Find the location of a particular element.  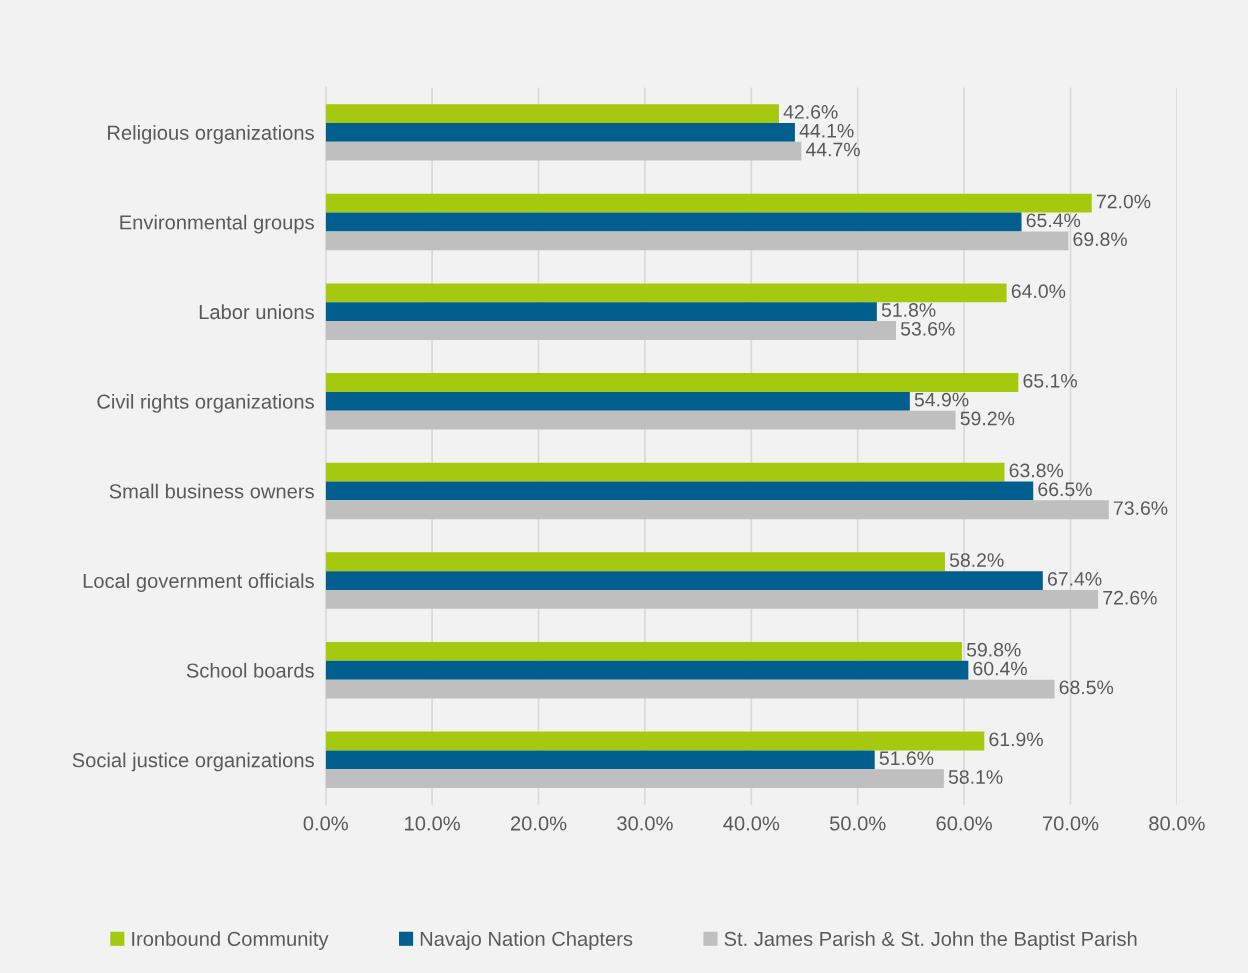

data-label: 65.4% is located at coordinates (1053, 220).